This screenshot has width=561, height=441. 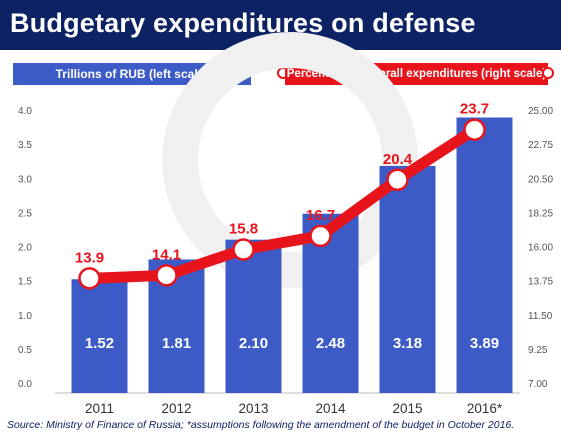 I want to click on x-axis-tick-label: 2016*, so click(x=485, y=408).